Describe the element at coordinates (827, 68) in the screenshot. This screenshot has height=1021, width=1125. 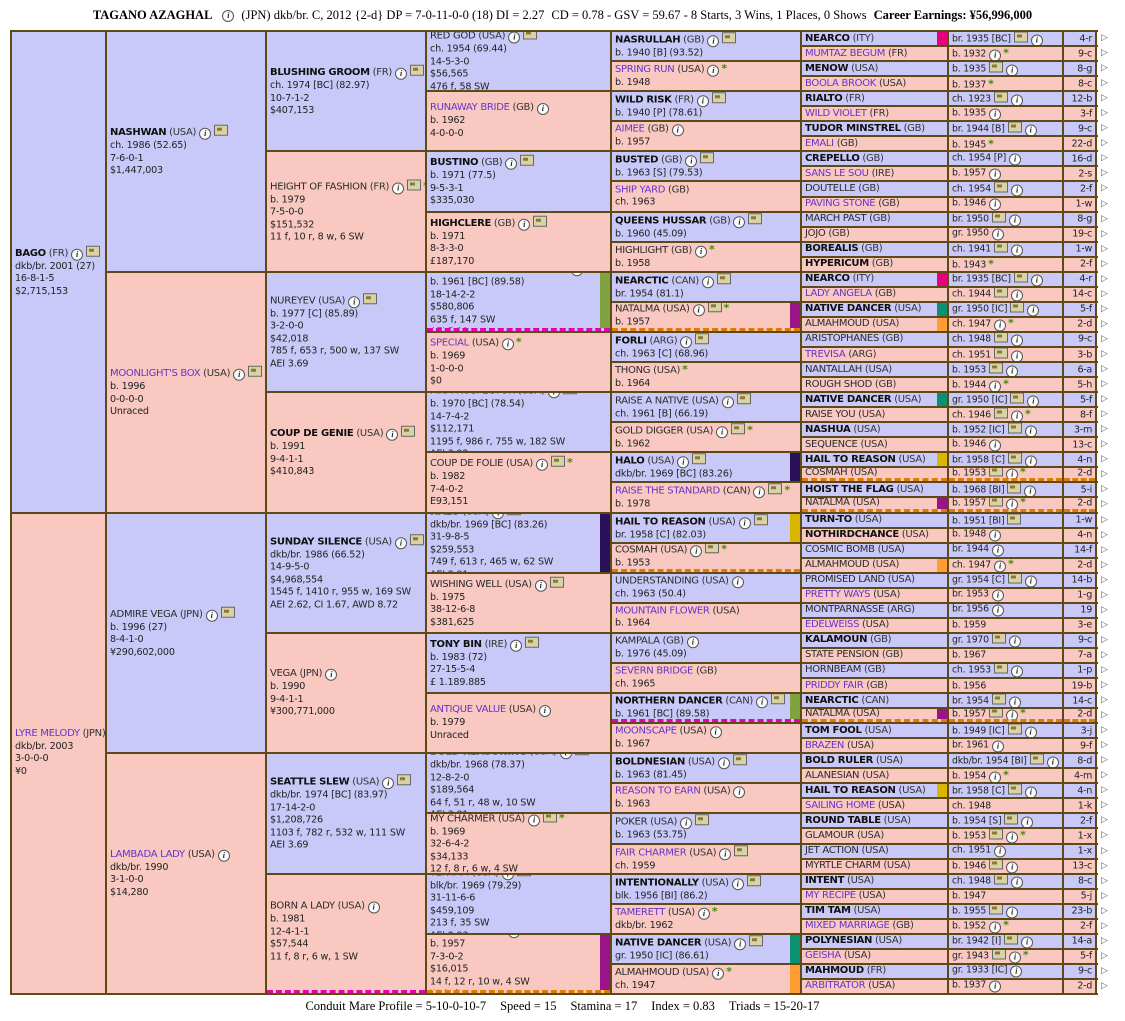
I see `horse-name: MENOW` at that location.